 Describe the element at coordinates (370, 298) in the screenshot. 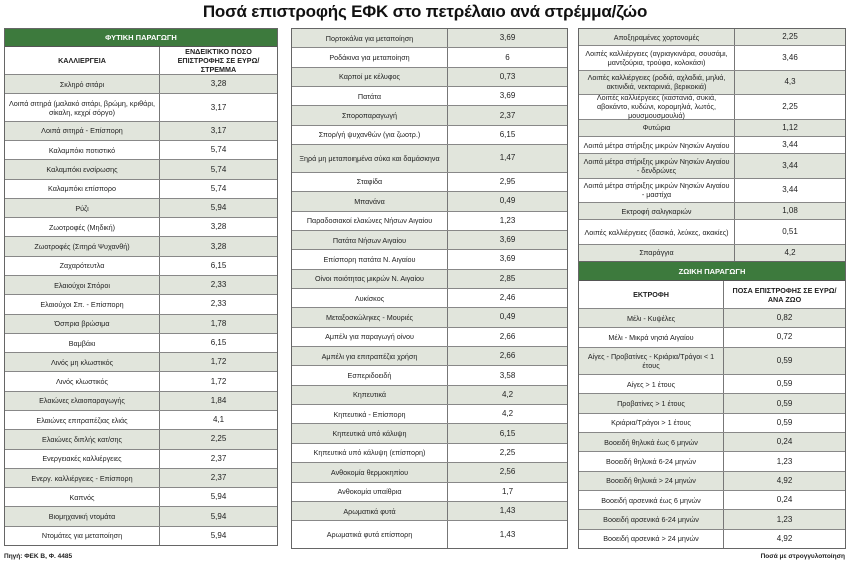

I see `row-label: Λυκίσκος` at that location.